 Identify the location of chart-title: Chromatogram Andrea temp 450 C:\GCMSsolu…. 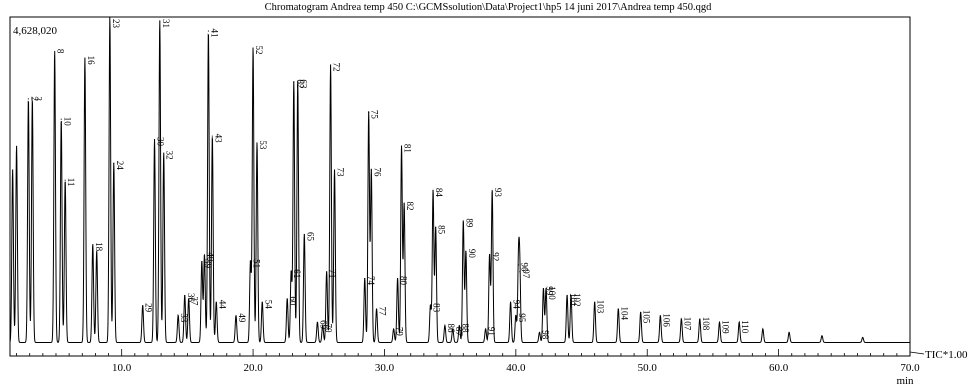
(488, 7).